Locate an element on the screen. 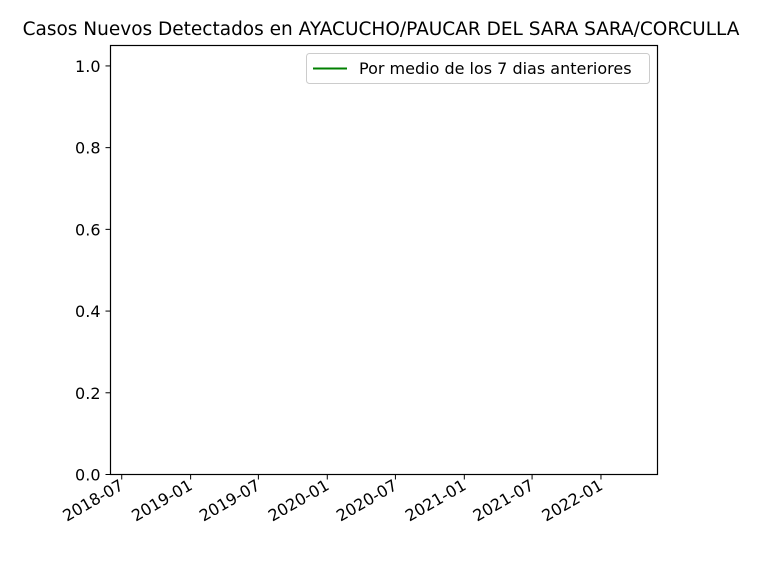 This screenshot has height=576, width=768. x-tick-label: 2020-07 is located at coordinates (366, 501).